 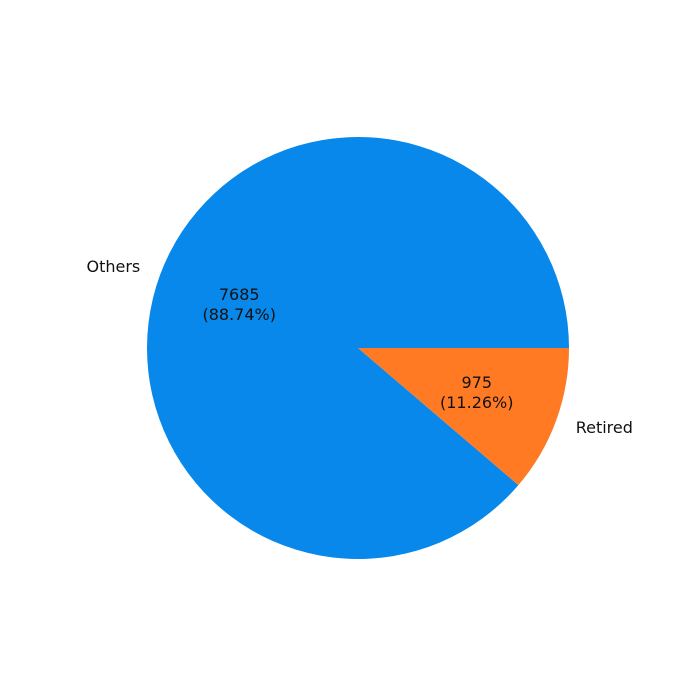 What do you see at coordinates (239, 294) in the screenshot?
I see `slice-value-others: 7685` at bounding box center [239, 294].